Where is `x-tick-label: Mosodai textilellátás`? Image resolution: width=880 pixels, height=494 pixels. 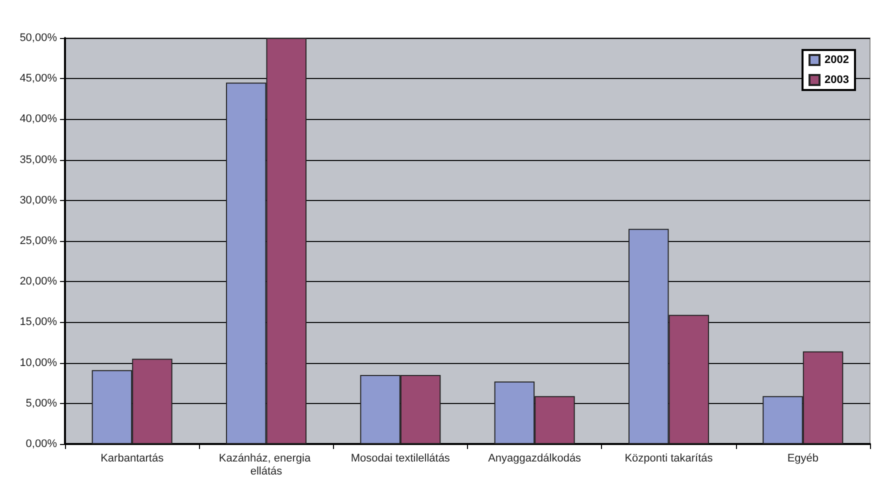 x-tick-label: Mosodai textilellátás is located at coordinates (400, 458).